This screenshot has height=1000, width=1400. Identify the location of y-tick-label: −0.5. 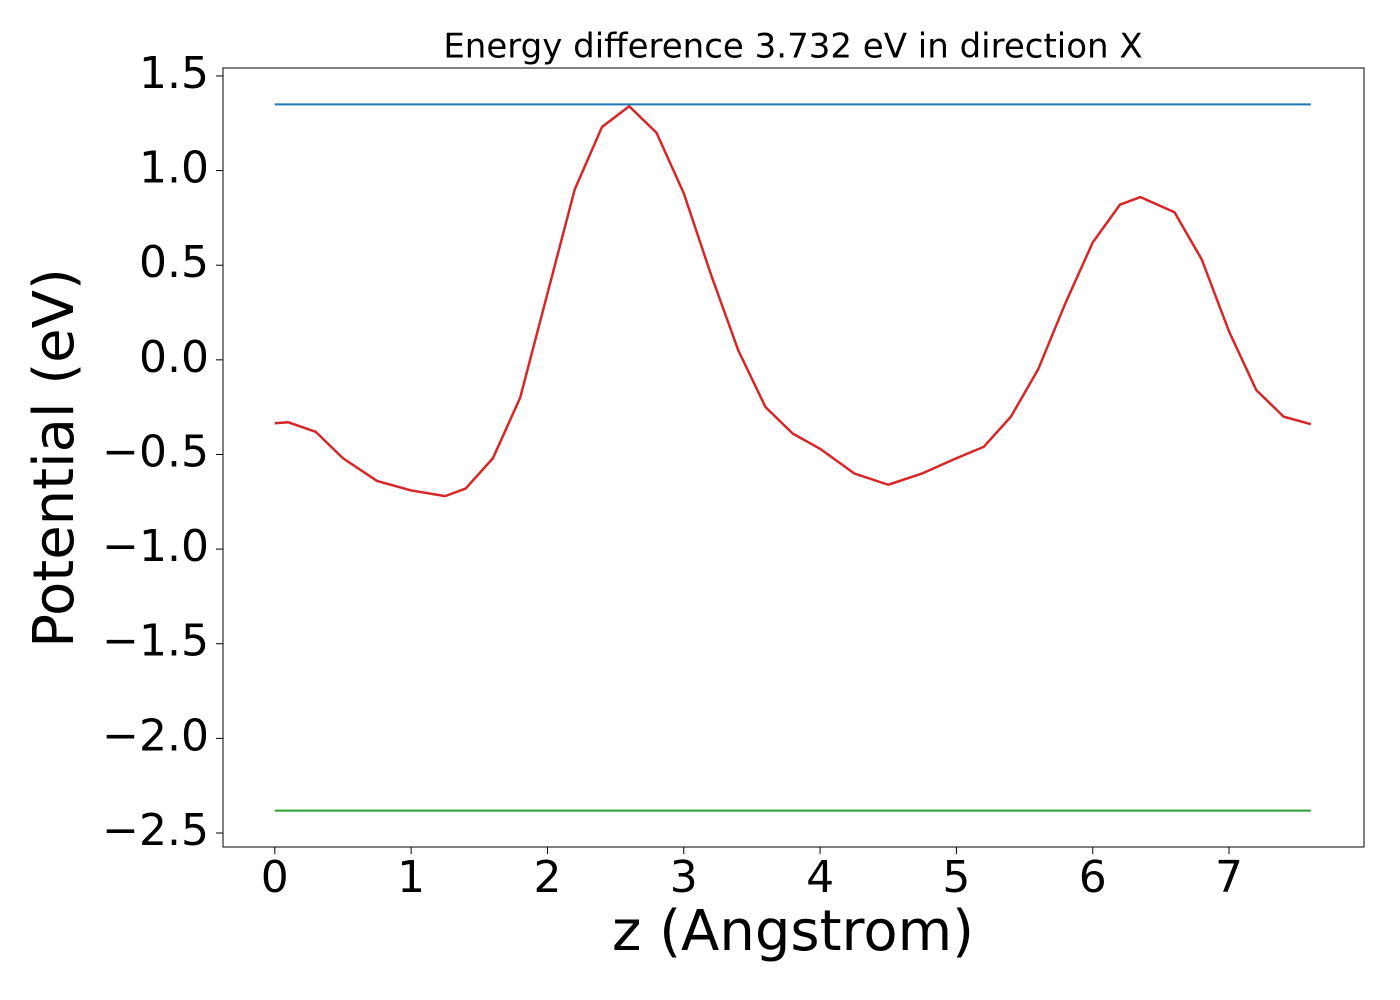
(155, 451).